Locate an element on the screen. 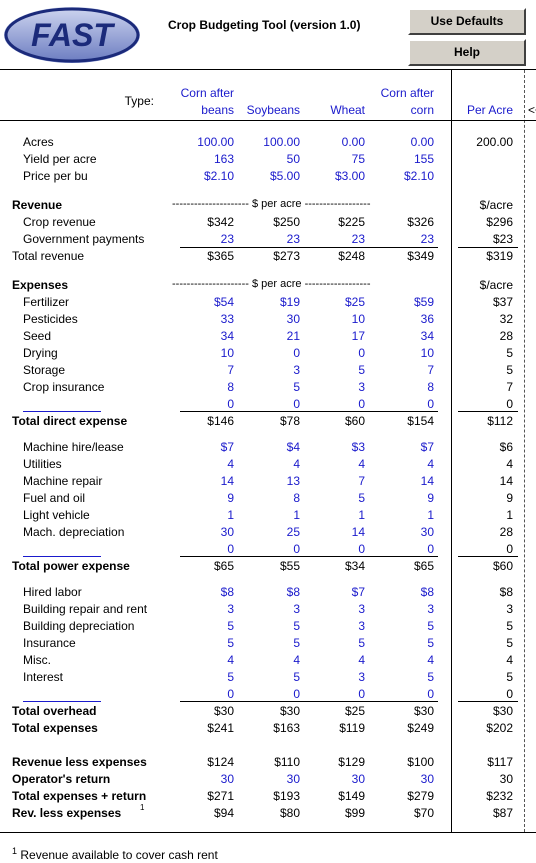 The width and height of the screenshot is (536, 863). cell-value: $25 is located at coordinates (354, 302).